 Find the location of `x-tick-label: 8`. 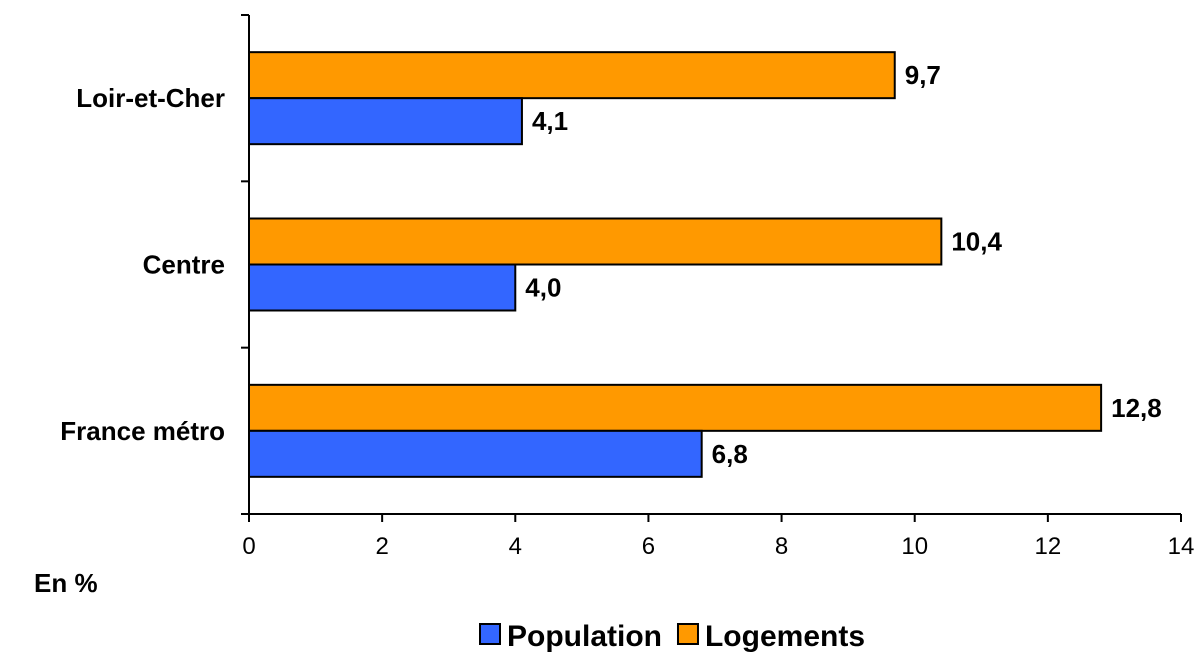

x-tick-label: 8 is located at coordinates (781, 546).